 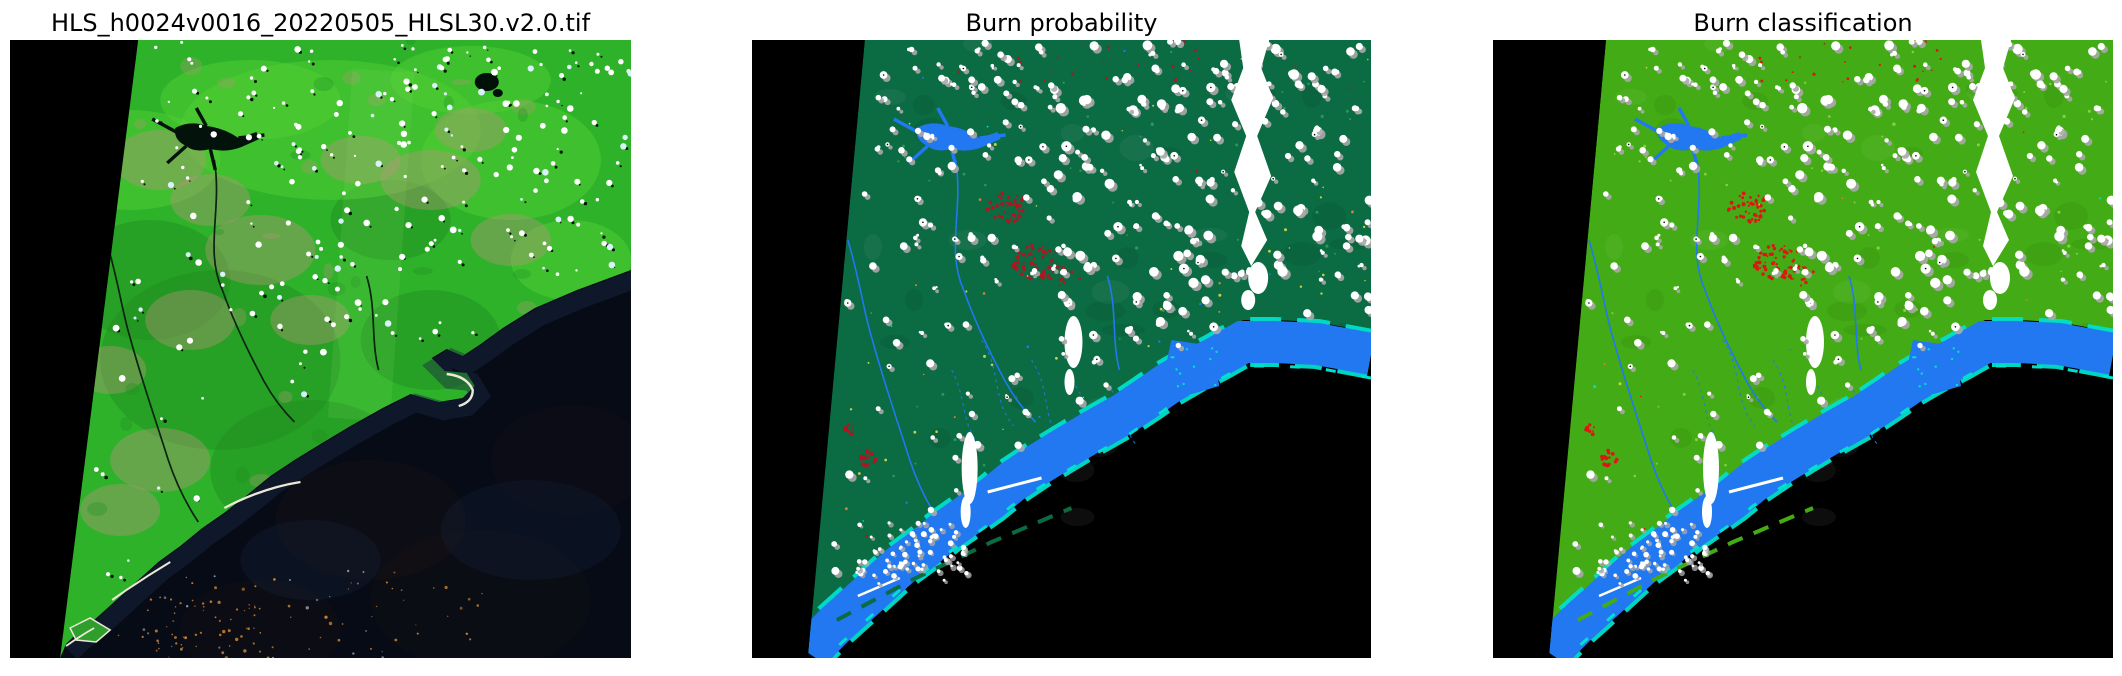 What do you see at coordinates (1061, 23) in the screenshot?
I see `panel-title: Burn probability` at bounding box center [1061, 23].